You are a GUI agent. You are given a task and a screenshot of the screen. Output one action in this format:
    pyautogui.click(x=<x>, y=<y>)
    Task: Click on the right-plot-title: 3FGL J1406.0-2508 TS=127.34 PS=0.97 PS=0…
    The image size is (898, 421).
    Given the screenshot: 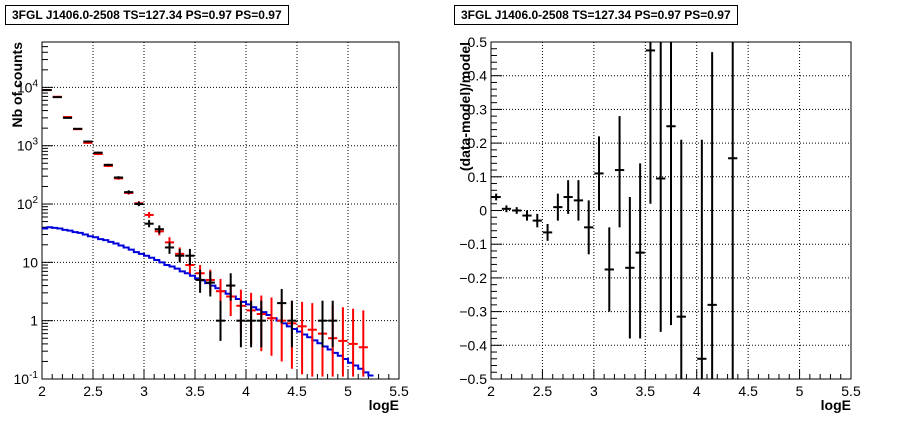 What is the action you would take?
    pyautogui.click(x=596, y=15)
    